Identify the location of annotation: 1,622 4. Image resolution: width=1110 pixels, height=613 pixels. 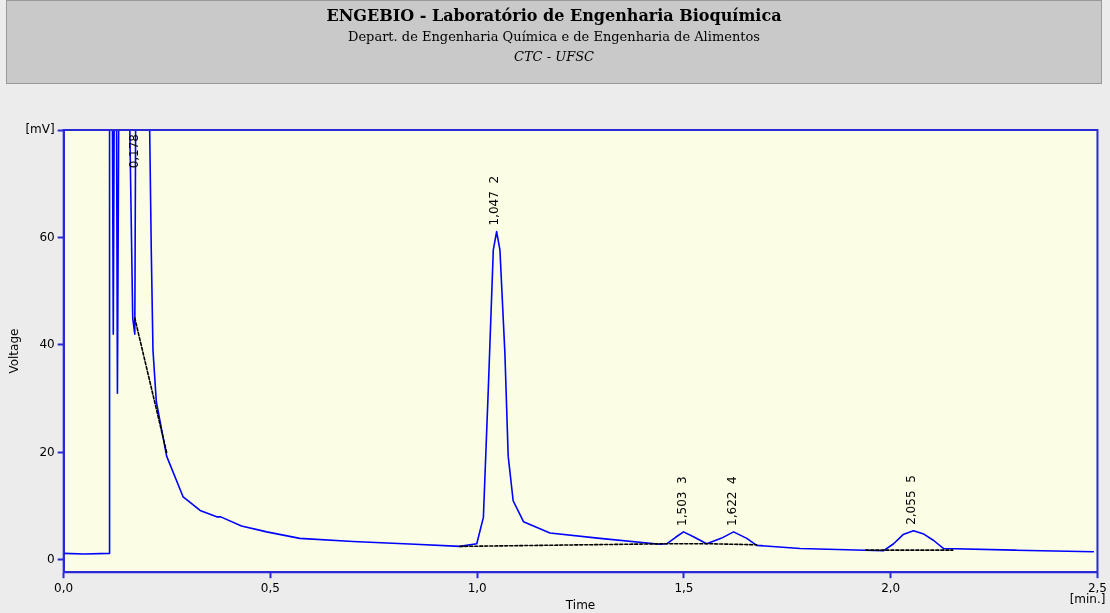
(731, 501).